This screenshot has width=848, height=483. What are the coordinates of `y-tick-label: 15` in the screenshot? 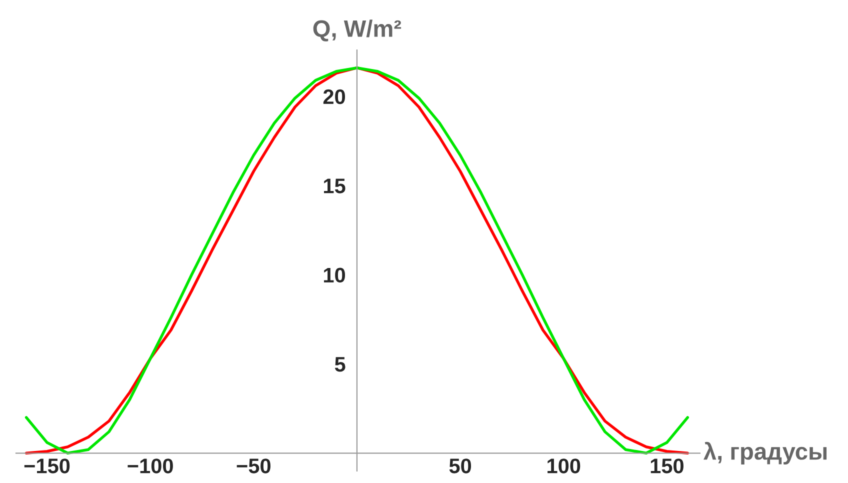 It's located at (335, 186).